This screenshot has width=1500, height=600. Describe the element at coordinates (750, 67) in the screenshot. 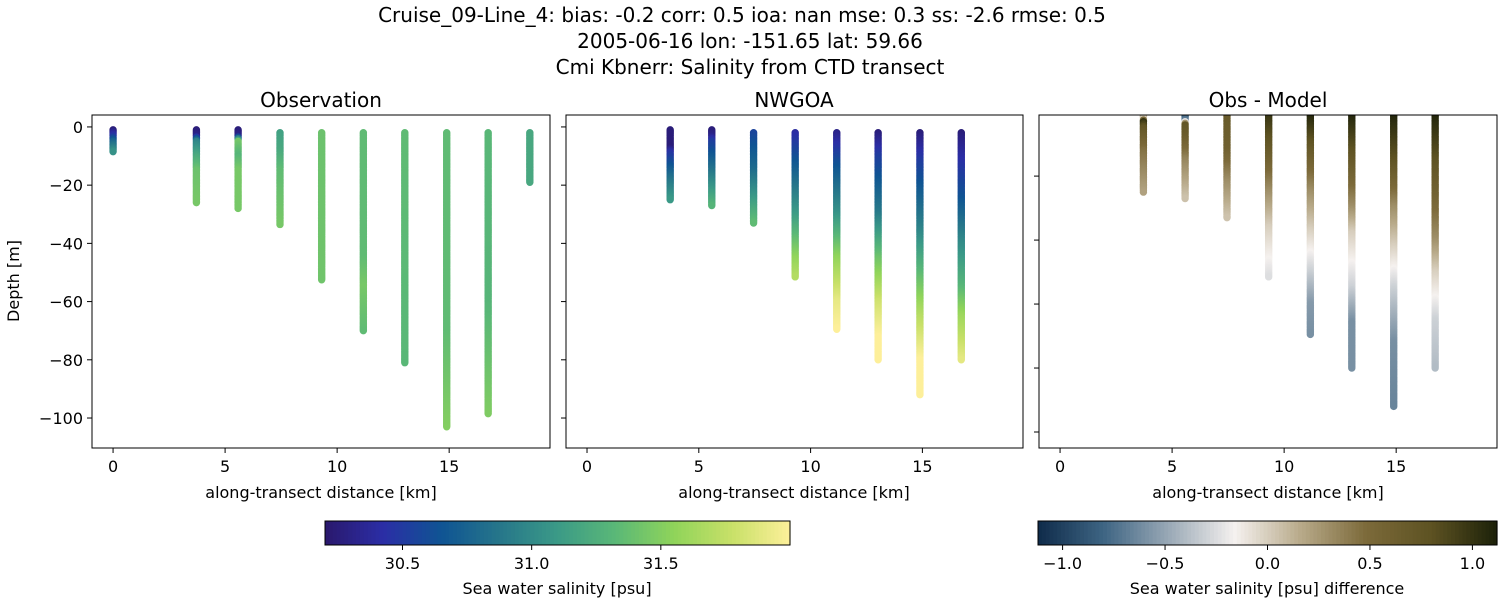

I see `suptitle-line-3: Cmi Kbnerr: Salinity from CTD transect` at that location.